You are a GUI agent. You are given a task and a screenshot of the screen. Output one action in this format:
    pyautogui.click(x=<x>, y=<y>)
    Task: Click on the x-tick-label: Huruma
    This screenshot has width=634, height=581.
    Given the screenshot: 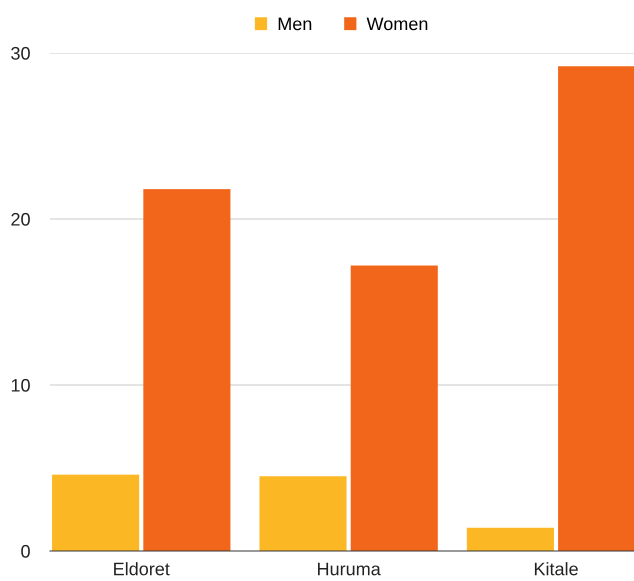 What is the action you would take?
    pyautogui.click(x=349, y=569)
    